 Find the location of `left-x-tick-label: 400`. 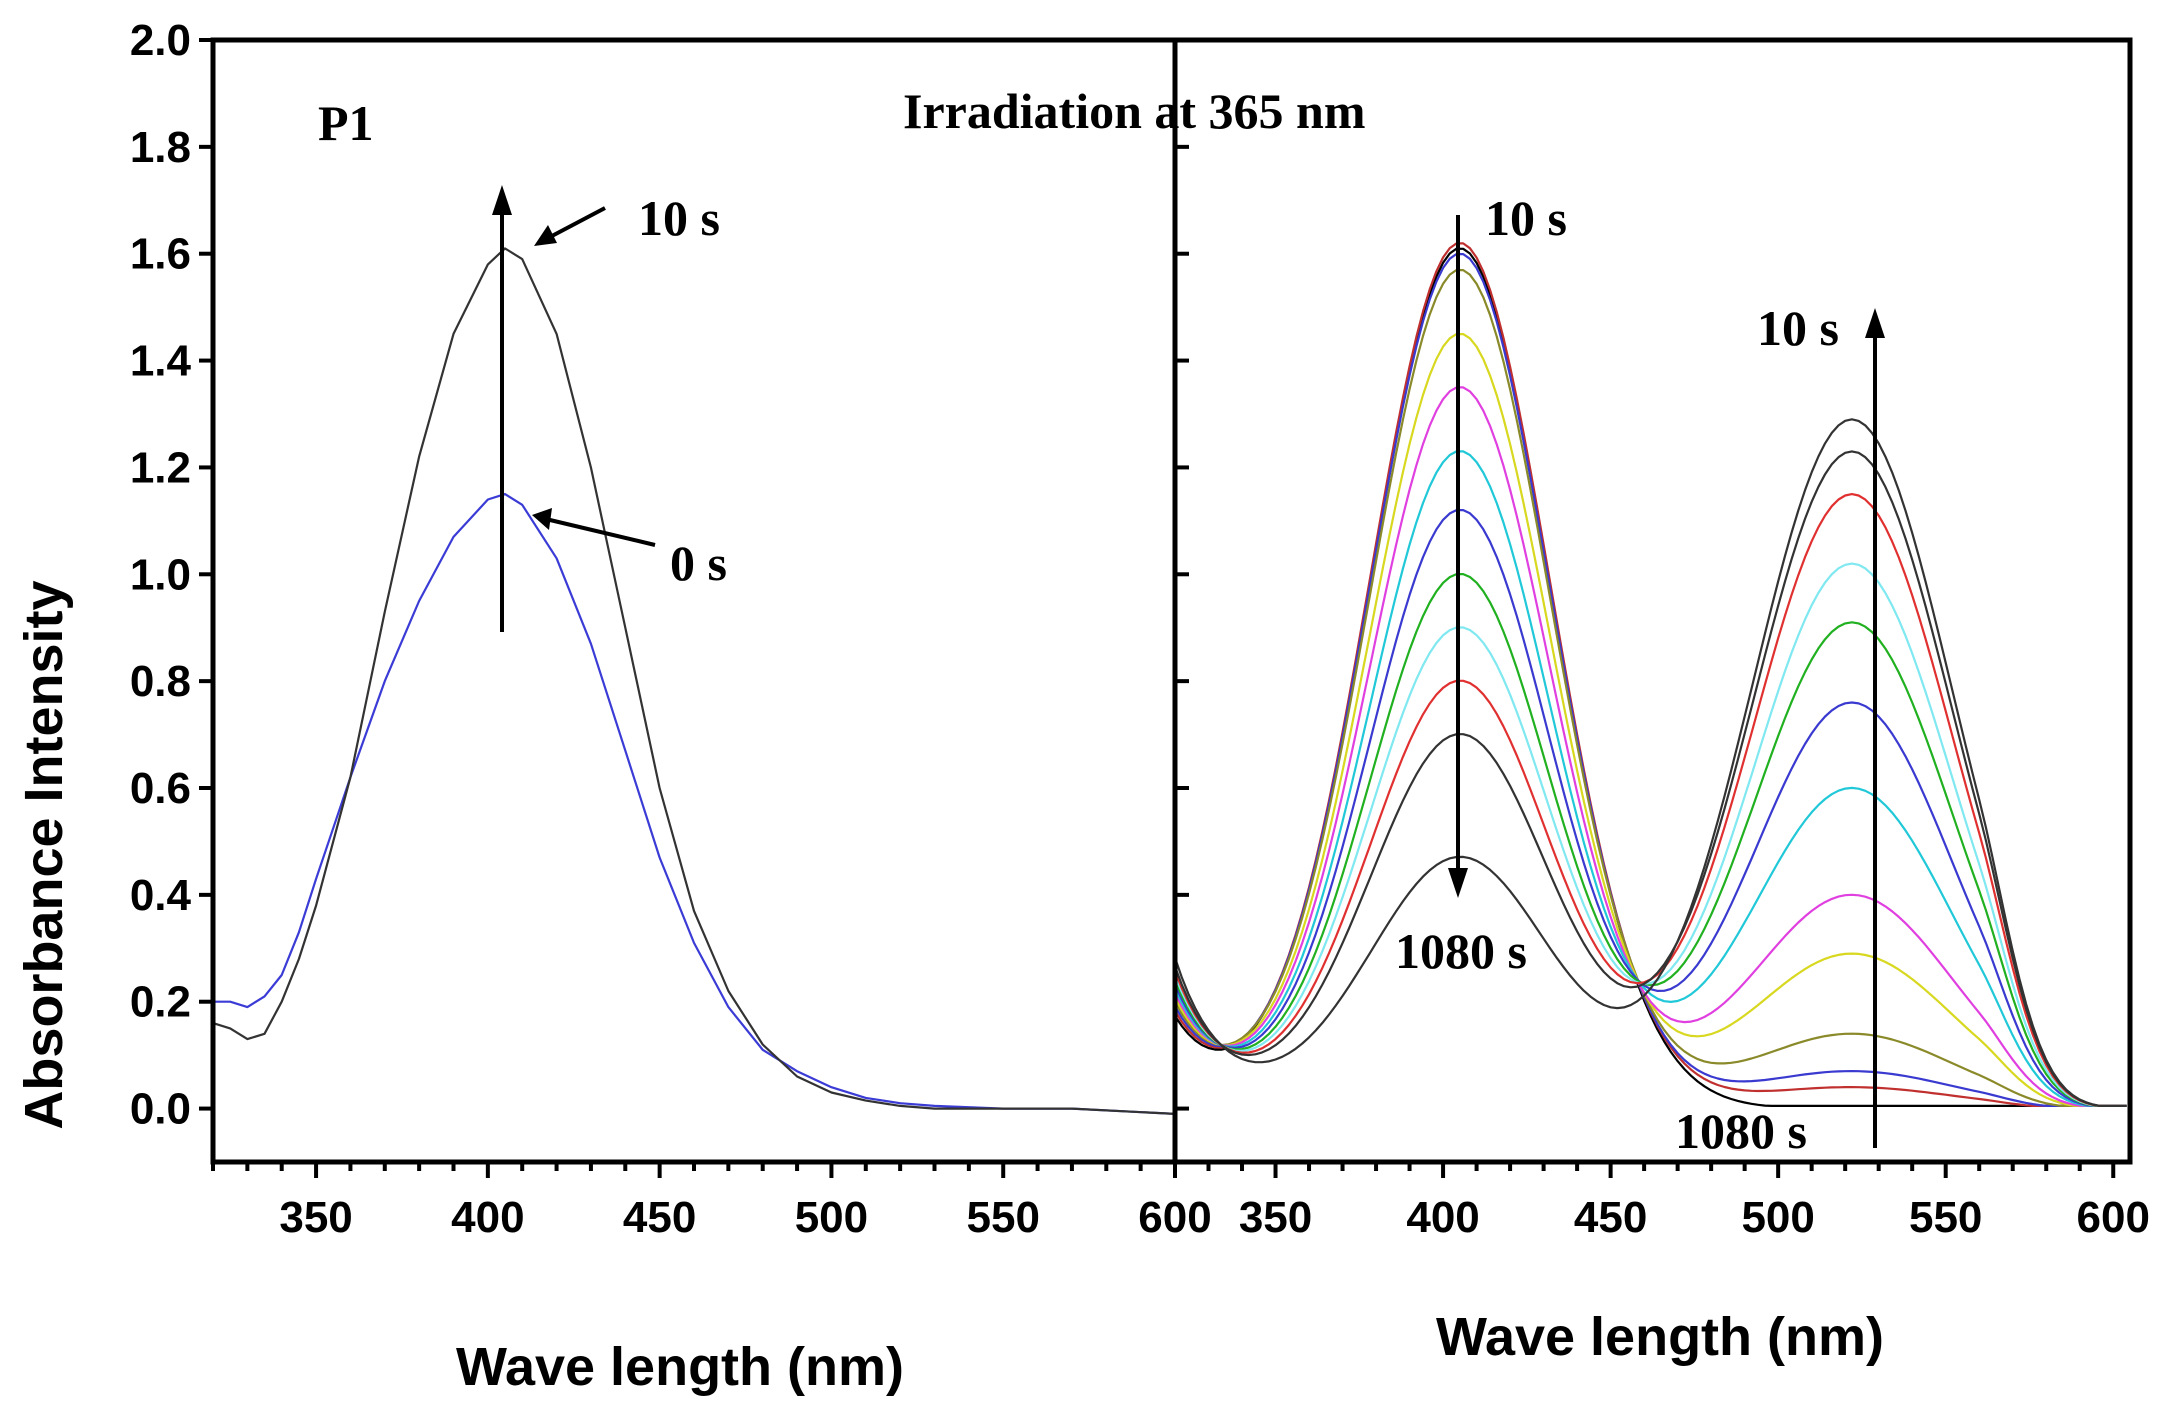

left-x-tick-label: 400 is located at coordinates (487, 1217).